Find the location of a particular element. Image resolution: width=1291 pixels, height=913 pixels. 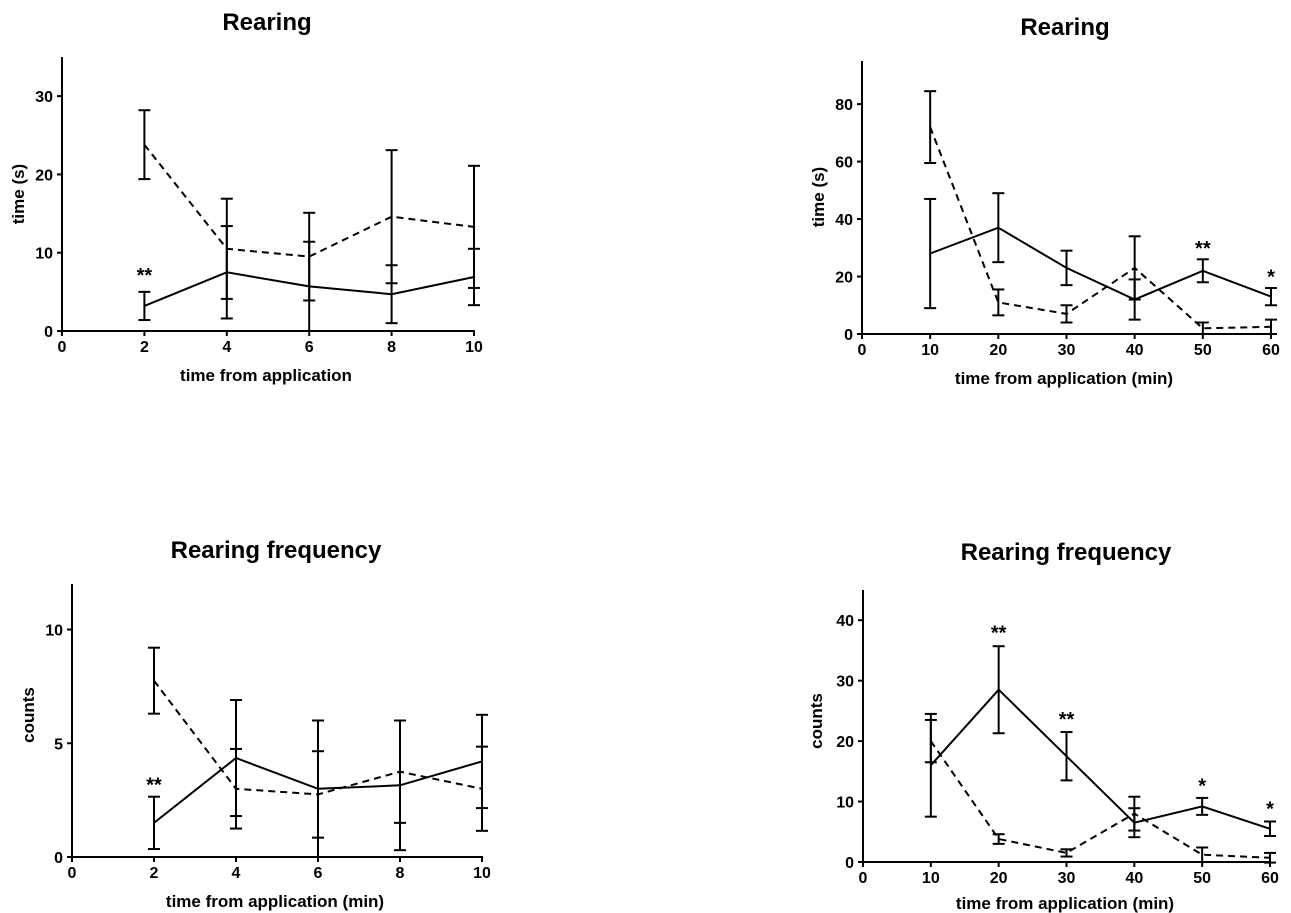

plot-area: 0 2 4 6 8 10 0 5 10 ** is located at coordinates (268, 733).